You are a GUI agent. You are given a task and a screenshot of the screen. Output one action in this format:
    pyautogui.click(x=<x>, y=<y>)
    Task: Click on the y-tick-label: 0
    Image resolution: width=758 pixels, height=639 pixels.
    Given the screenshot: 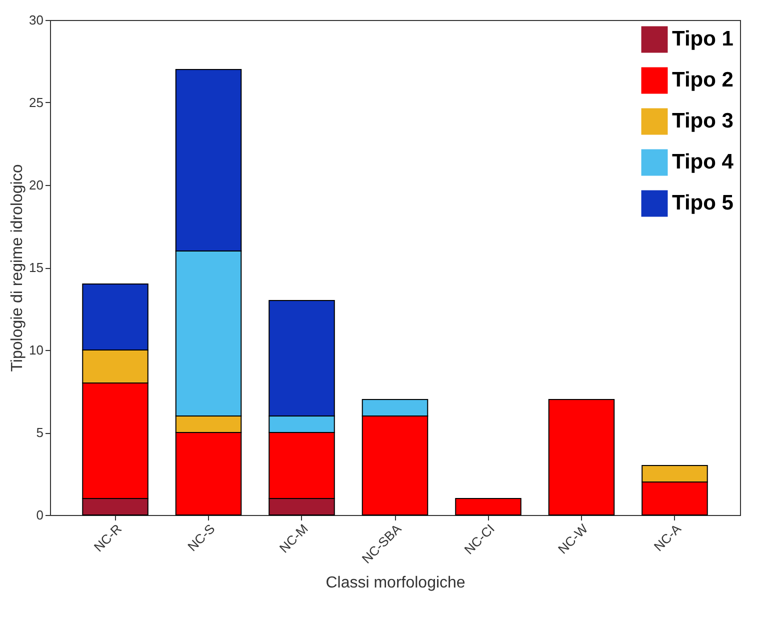 What is the action you would take?
    pyautogui.click(x=40, y=515)
    